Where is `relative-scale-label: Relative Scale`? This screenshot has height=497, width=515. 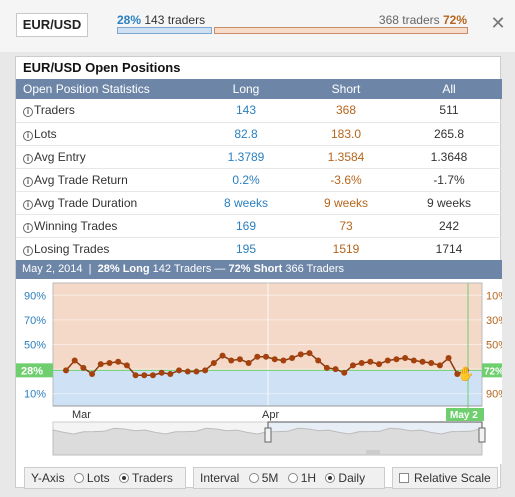 relative-scale-label: Relative Scale is located at coordinates (452, 478).